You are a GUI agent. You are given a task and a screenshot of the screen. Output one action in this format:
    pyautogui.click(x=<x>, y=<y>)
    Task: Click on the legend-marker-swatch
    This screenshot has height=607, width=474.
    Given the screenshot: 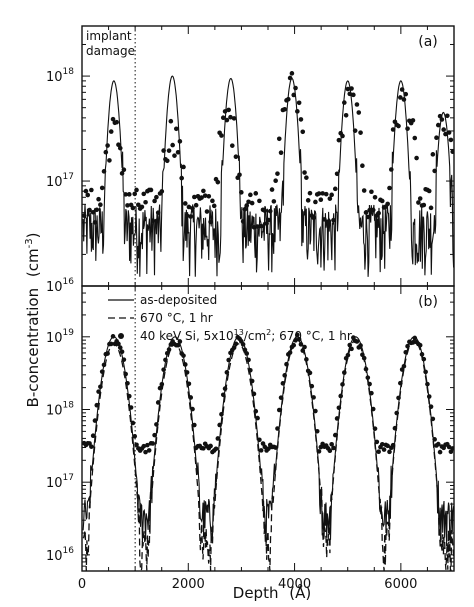 What is the action you would take?
    pyautogui.click(x=121, y=336)
    